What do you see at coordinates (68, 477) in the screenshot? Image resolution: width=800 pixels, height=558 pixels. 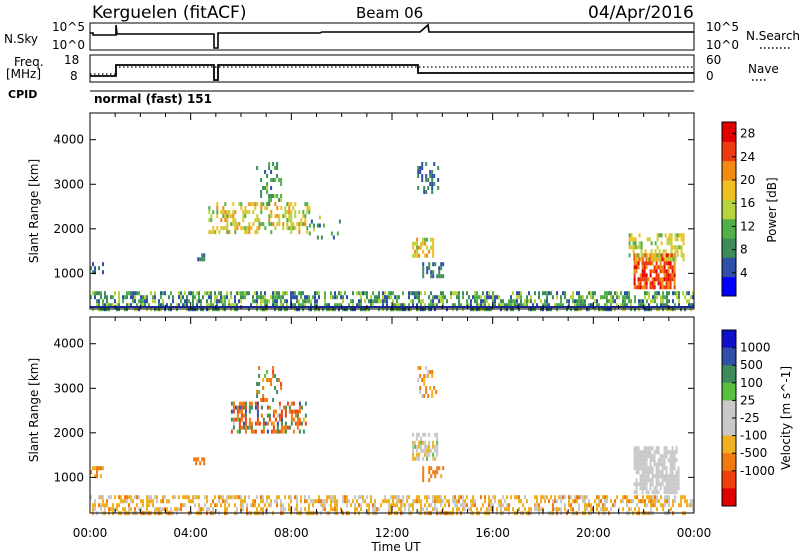 I see `velocity-ytick-label: 1000` at bounding box center [68, 477].